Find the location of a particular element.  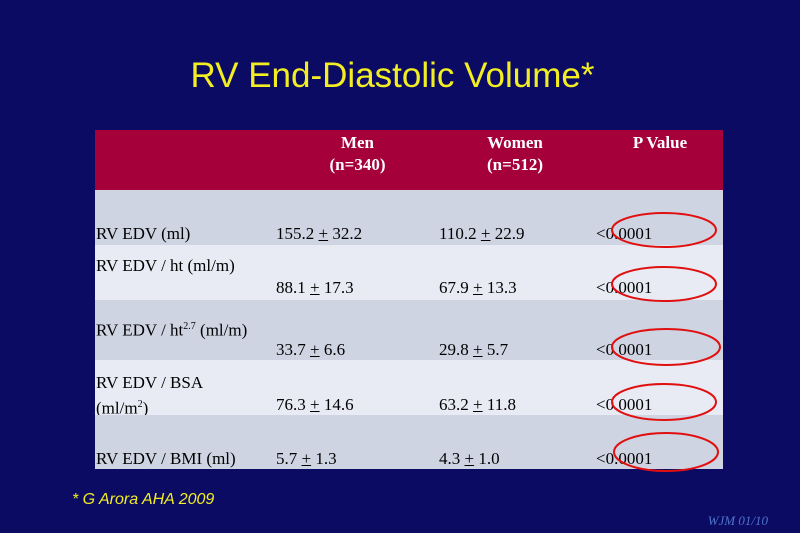

row-label: RV EDV (ml) is located at coordinates (143, 233).